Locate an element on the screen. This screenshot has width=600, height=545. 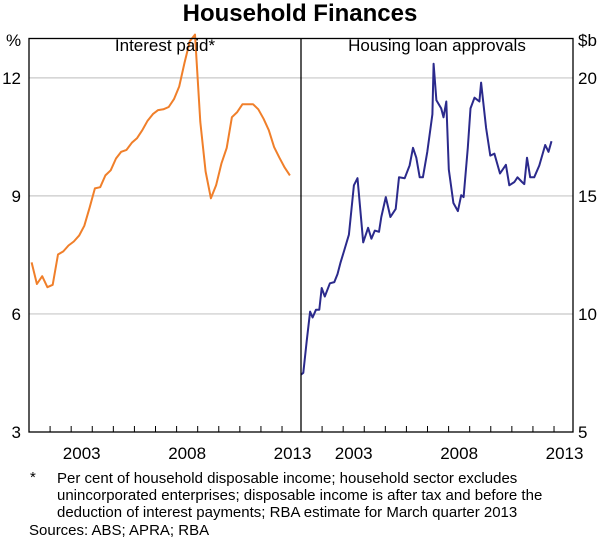
footnote-marker: * is located at coordinates (33, 477).